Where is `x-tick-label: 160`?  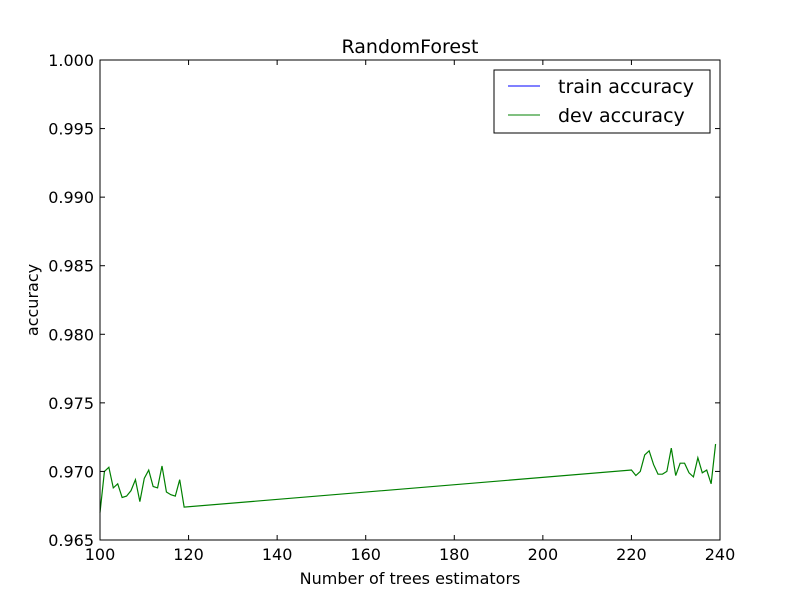 x-tick-label: 160 is located at coordinates (365, 554).